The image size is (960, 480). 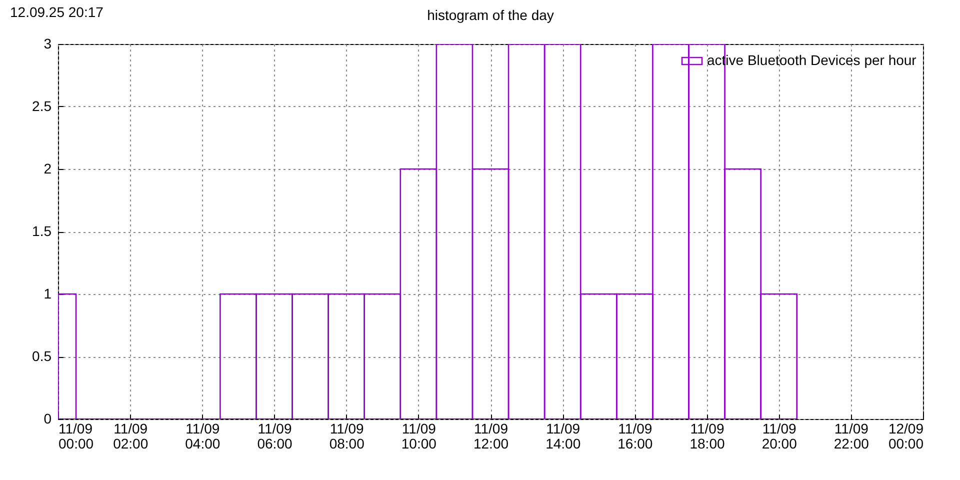 I want to click on y-tick-label: 0.5, so click(x=42, y=356).